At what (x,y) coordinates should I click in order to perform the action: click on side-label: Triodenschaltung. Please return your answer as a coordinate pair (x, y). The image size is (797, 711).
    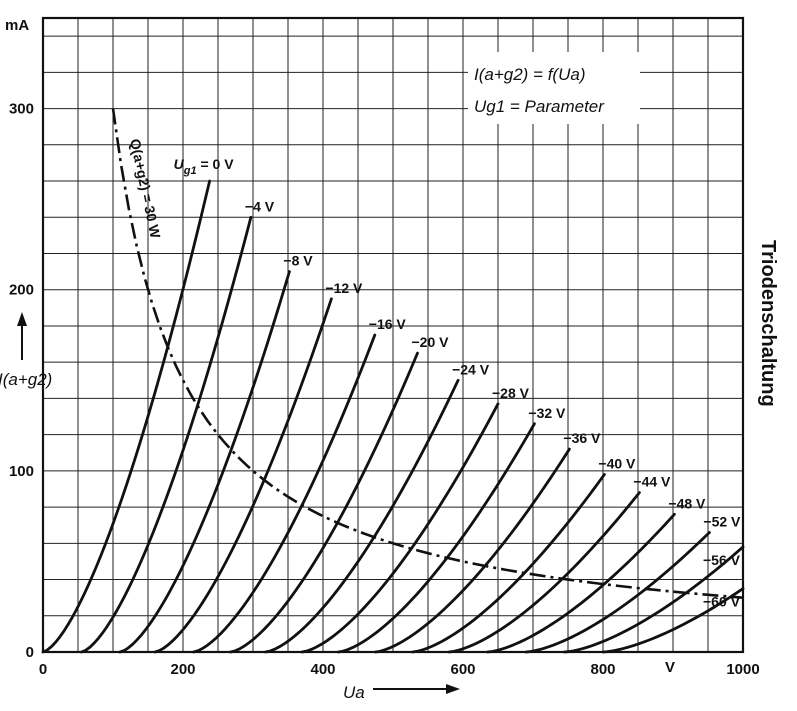
    Looking at the image, I should click on (768, 323).